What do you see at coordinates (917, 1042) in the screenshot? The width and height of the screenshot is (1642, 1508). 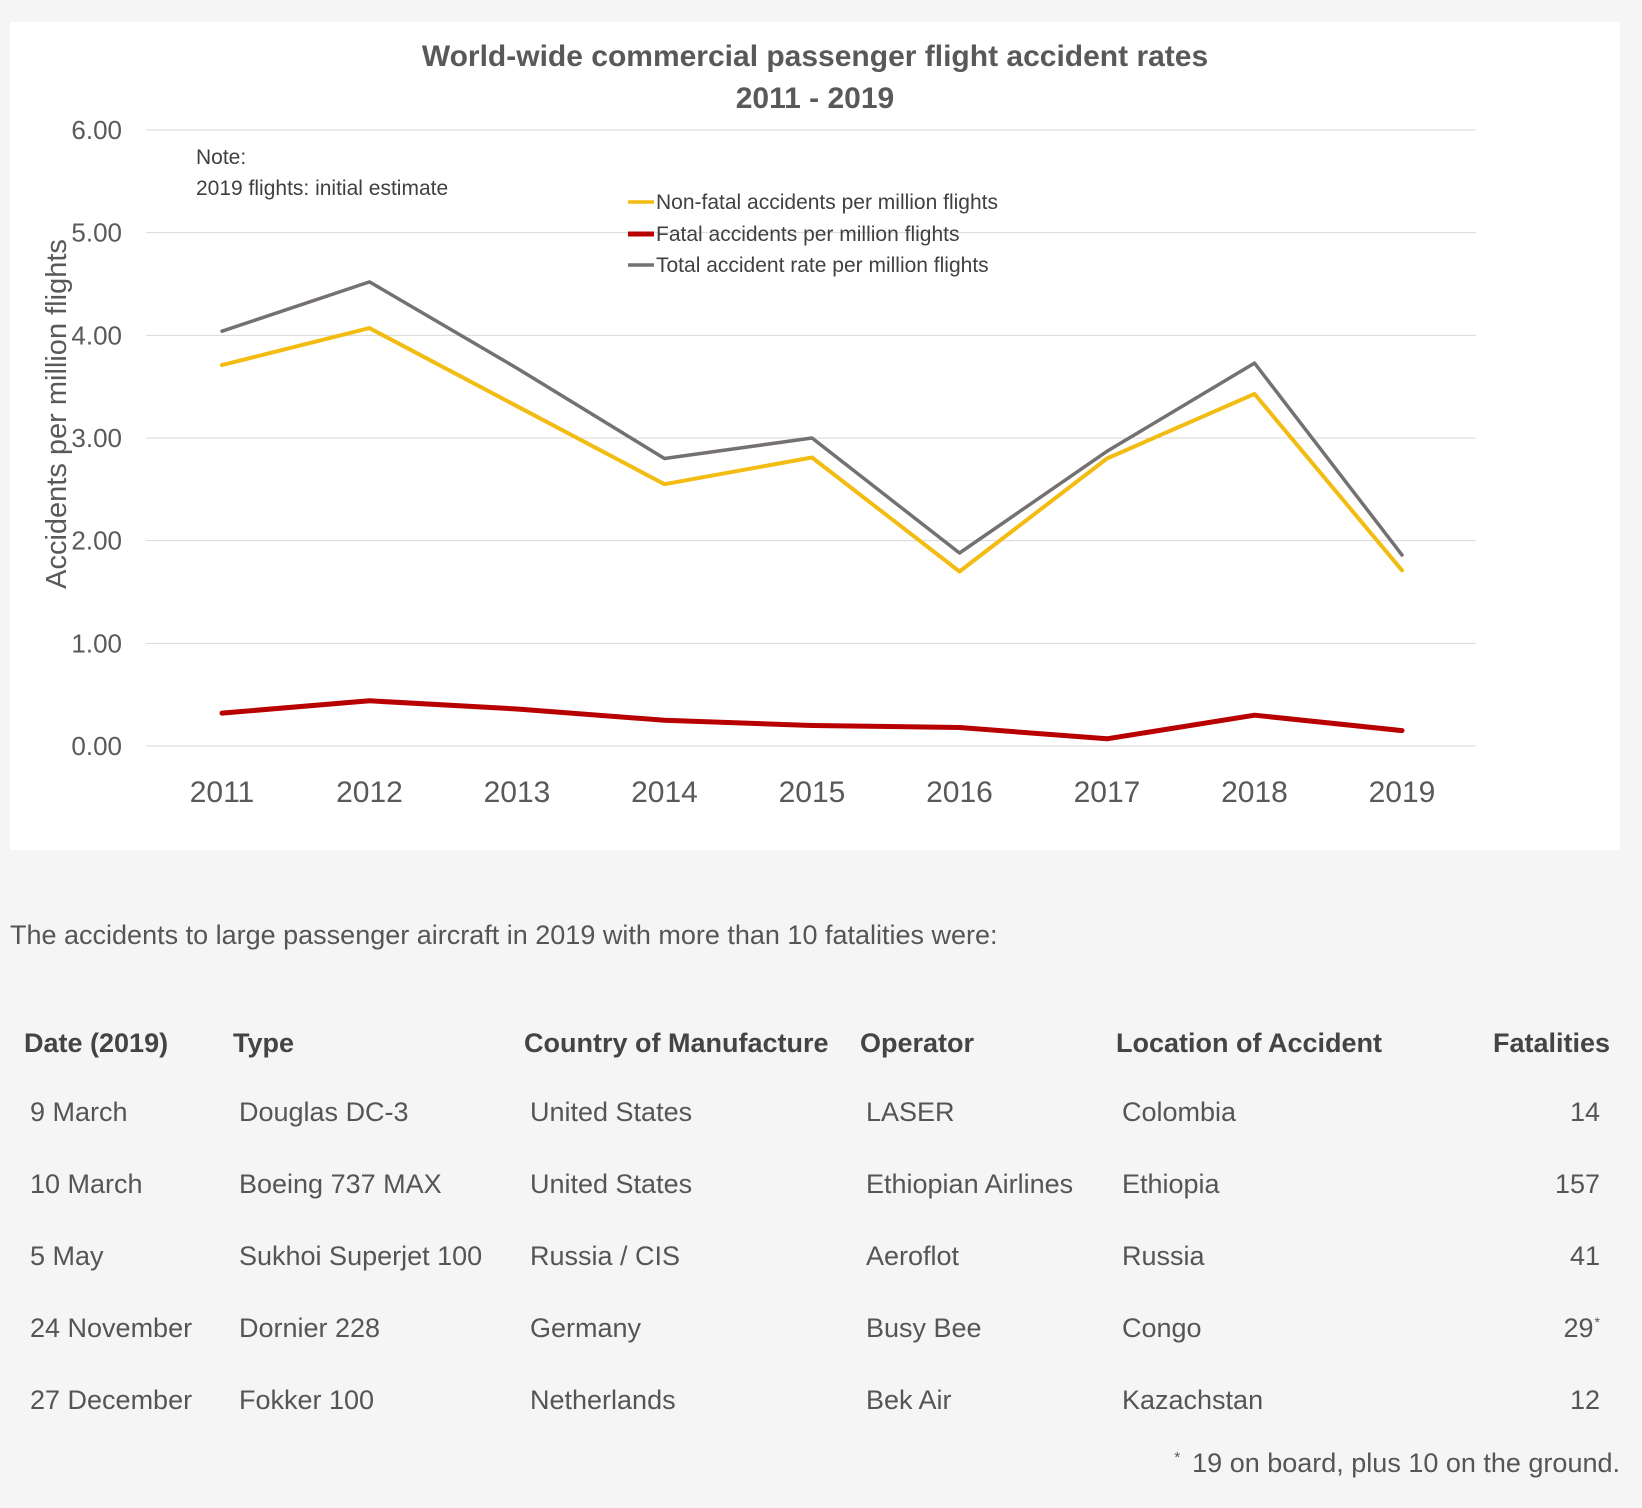 I see `header-operator: Operator` at bounding box center [917, 1042].